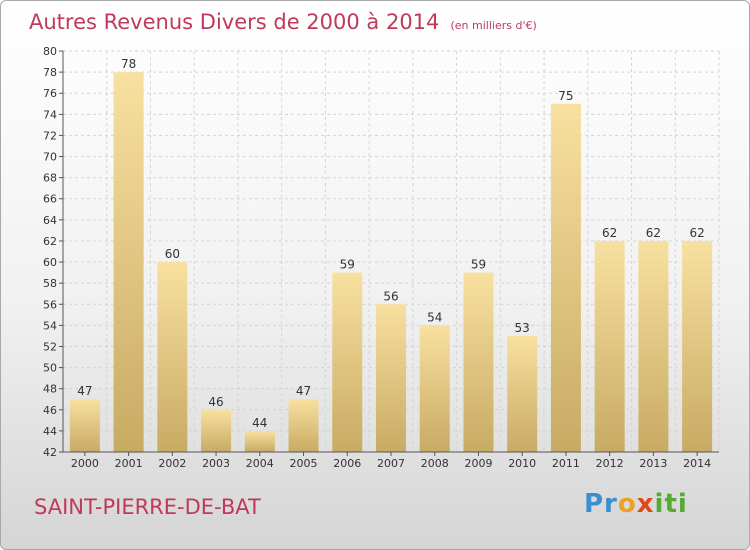 Image resolution: width=750 pixels, height=550 pixels. Describe the element at coordinates (172, 463) in the screenshot. I see `x-tick-label: 2002` at that location.